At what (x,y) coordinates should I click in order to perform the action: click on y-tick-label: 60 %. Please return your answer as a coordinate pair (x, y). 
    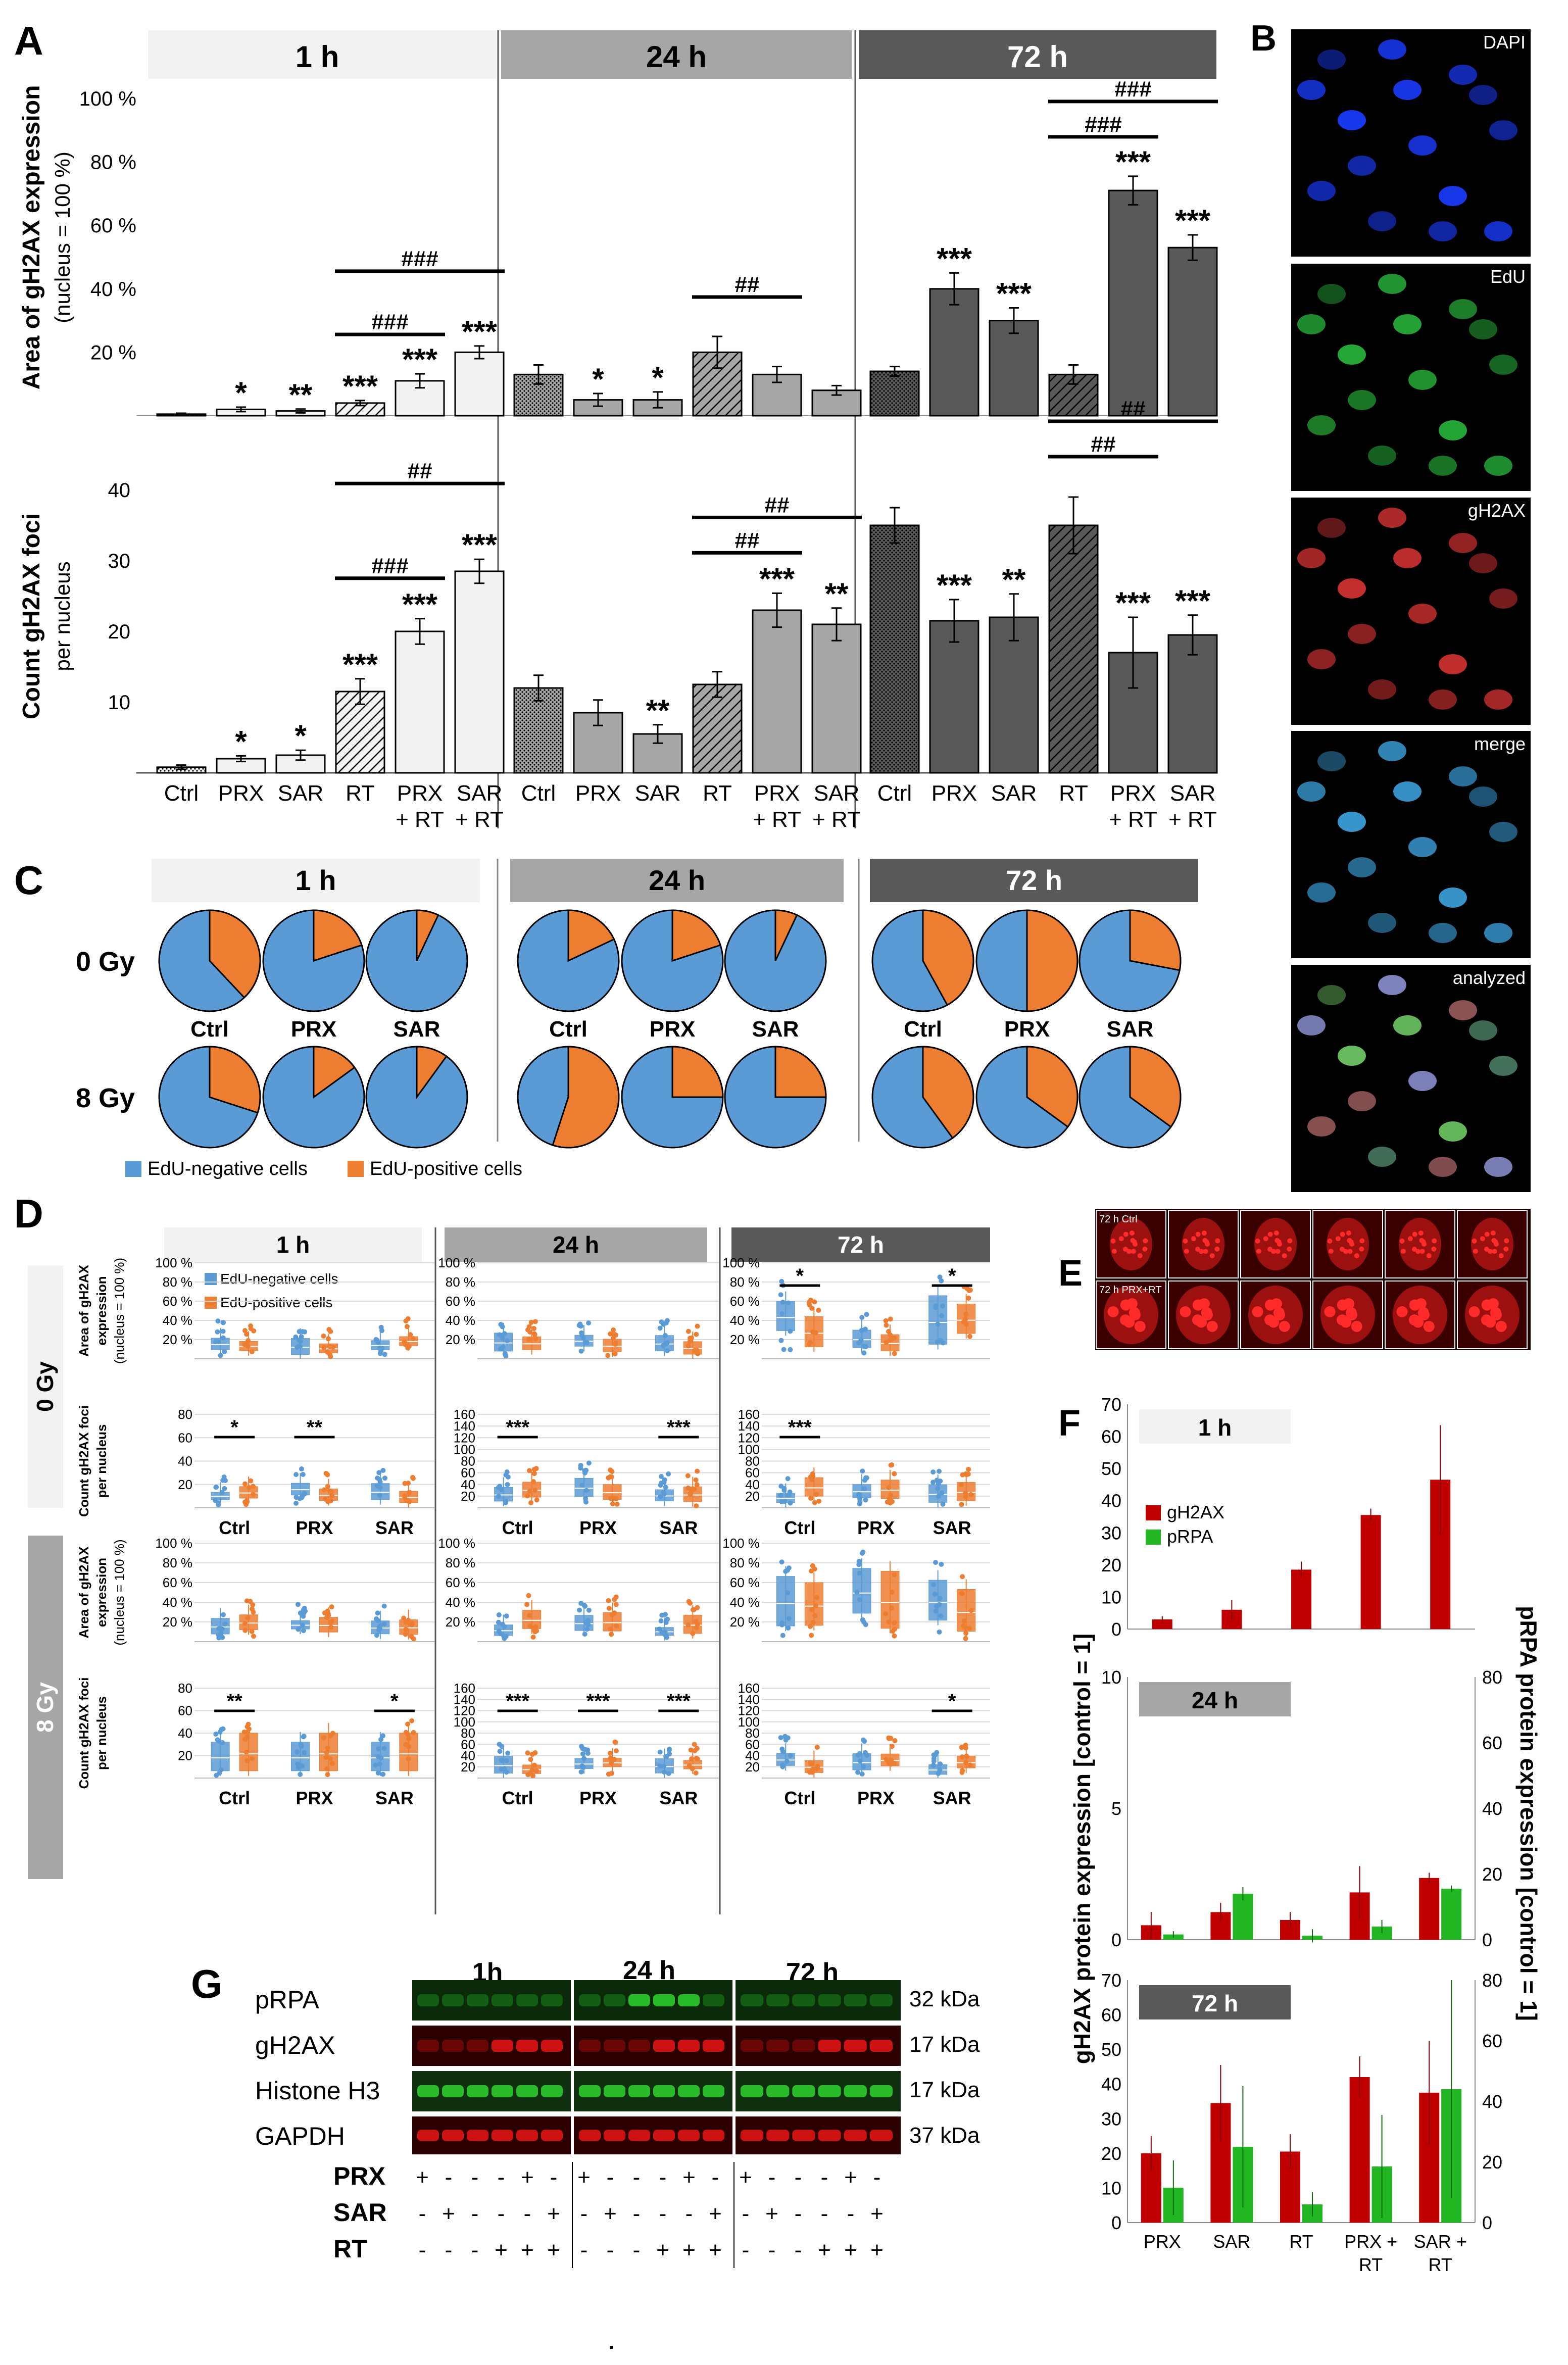
    Looking at the image, I should click on (745, 1583).